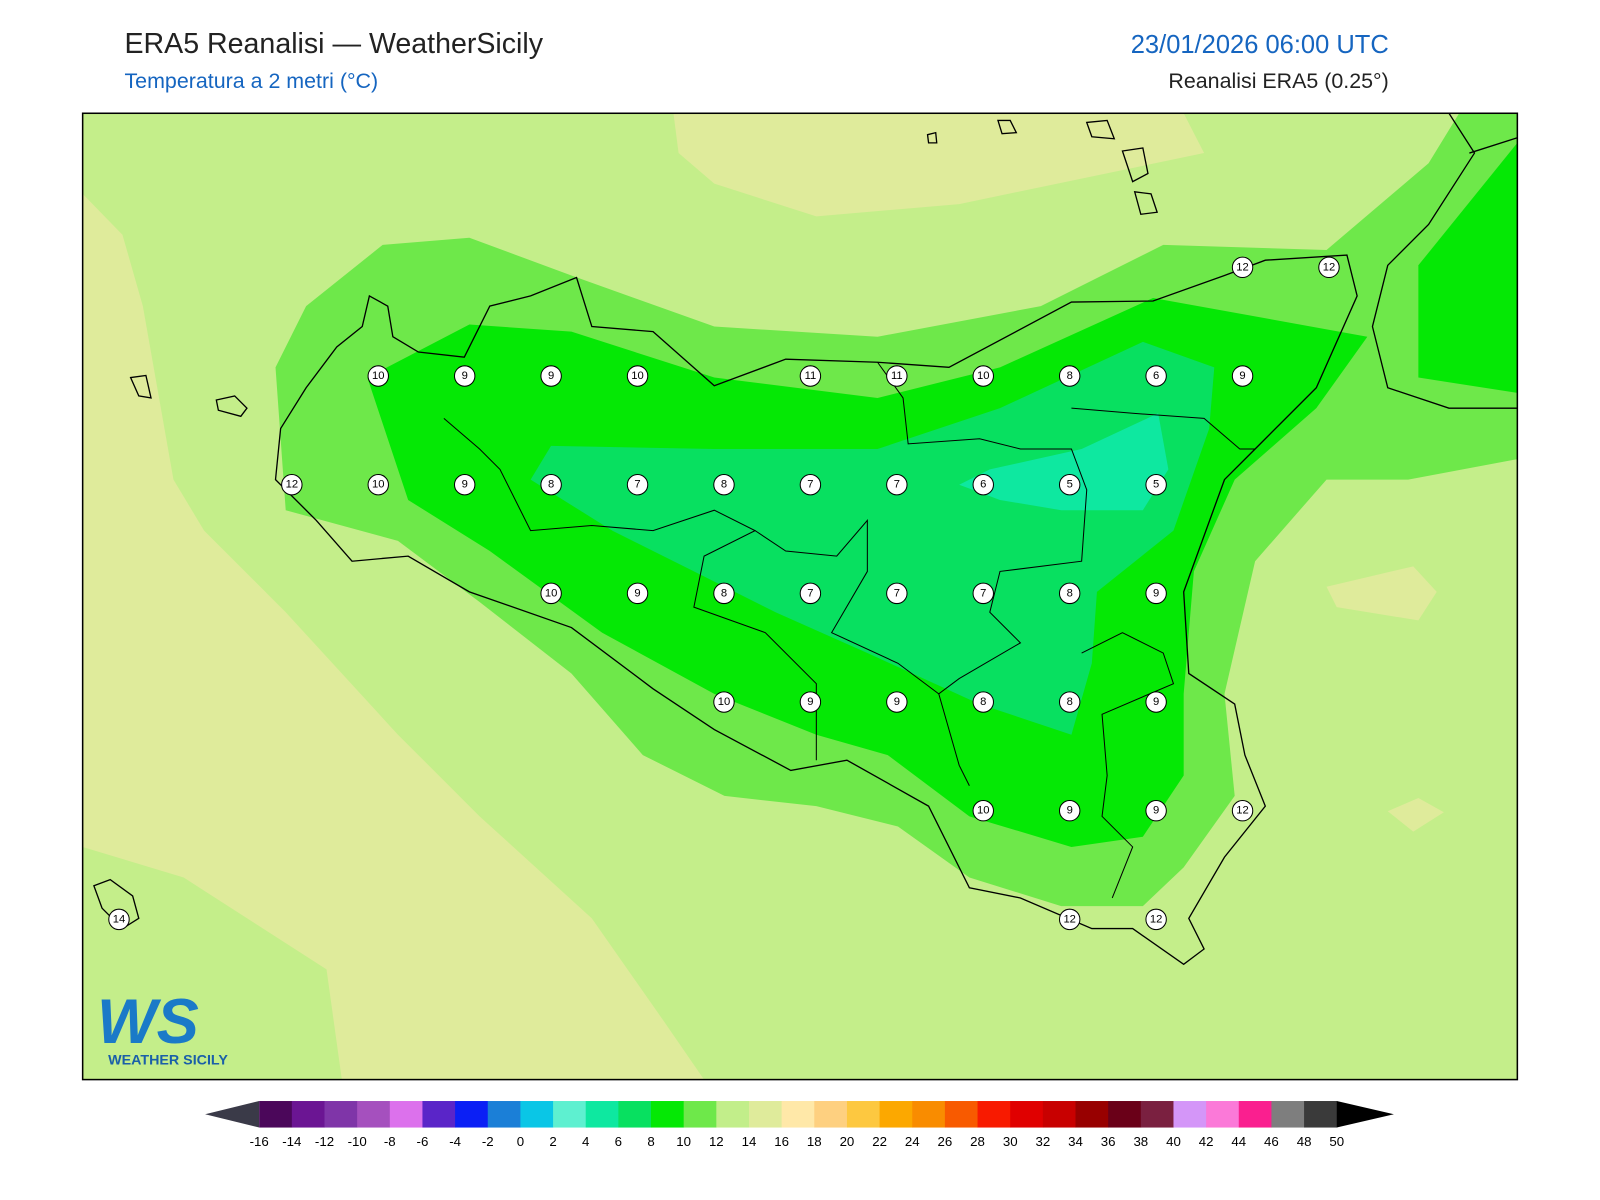 This screenshot has height=1200, width=1600. Describe the element at coordinates (520, 1141) in the screenshot. I see `colorbar-tick-label: 0` at that location.